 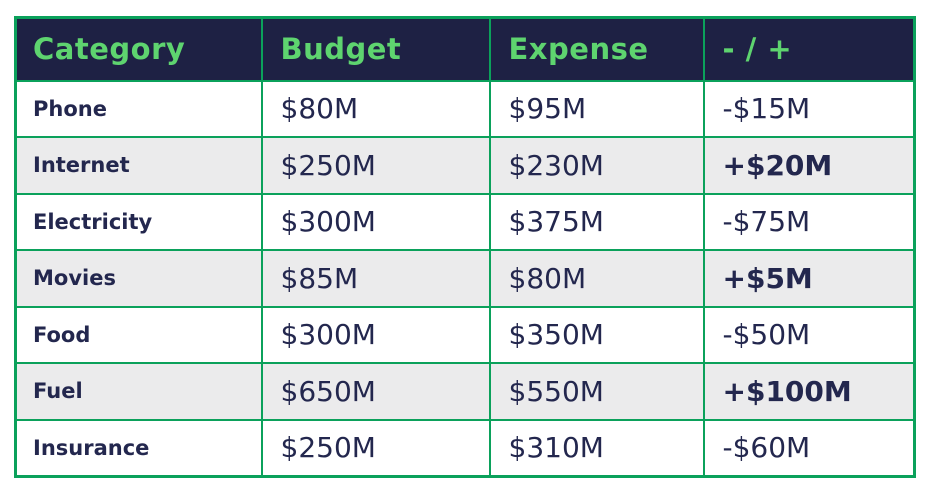 I want to click on table-row: Insurance $250M $310M -$60M, so click(x=465, y=447).